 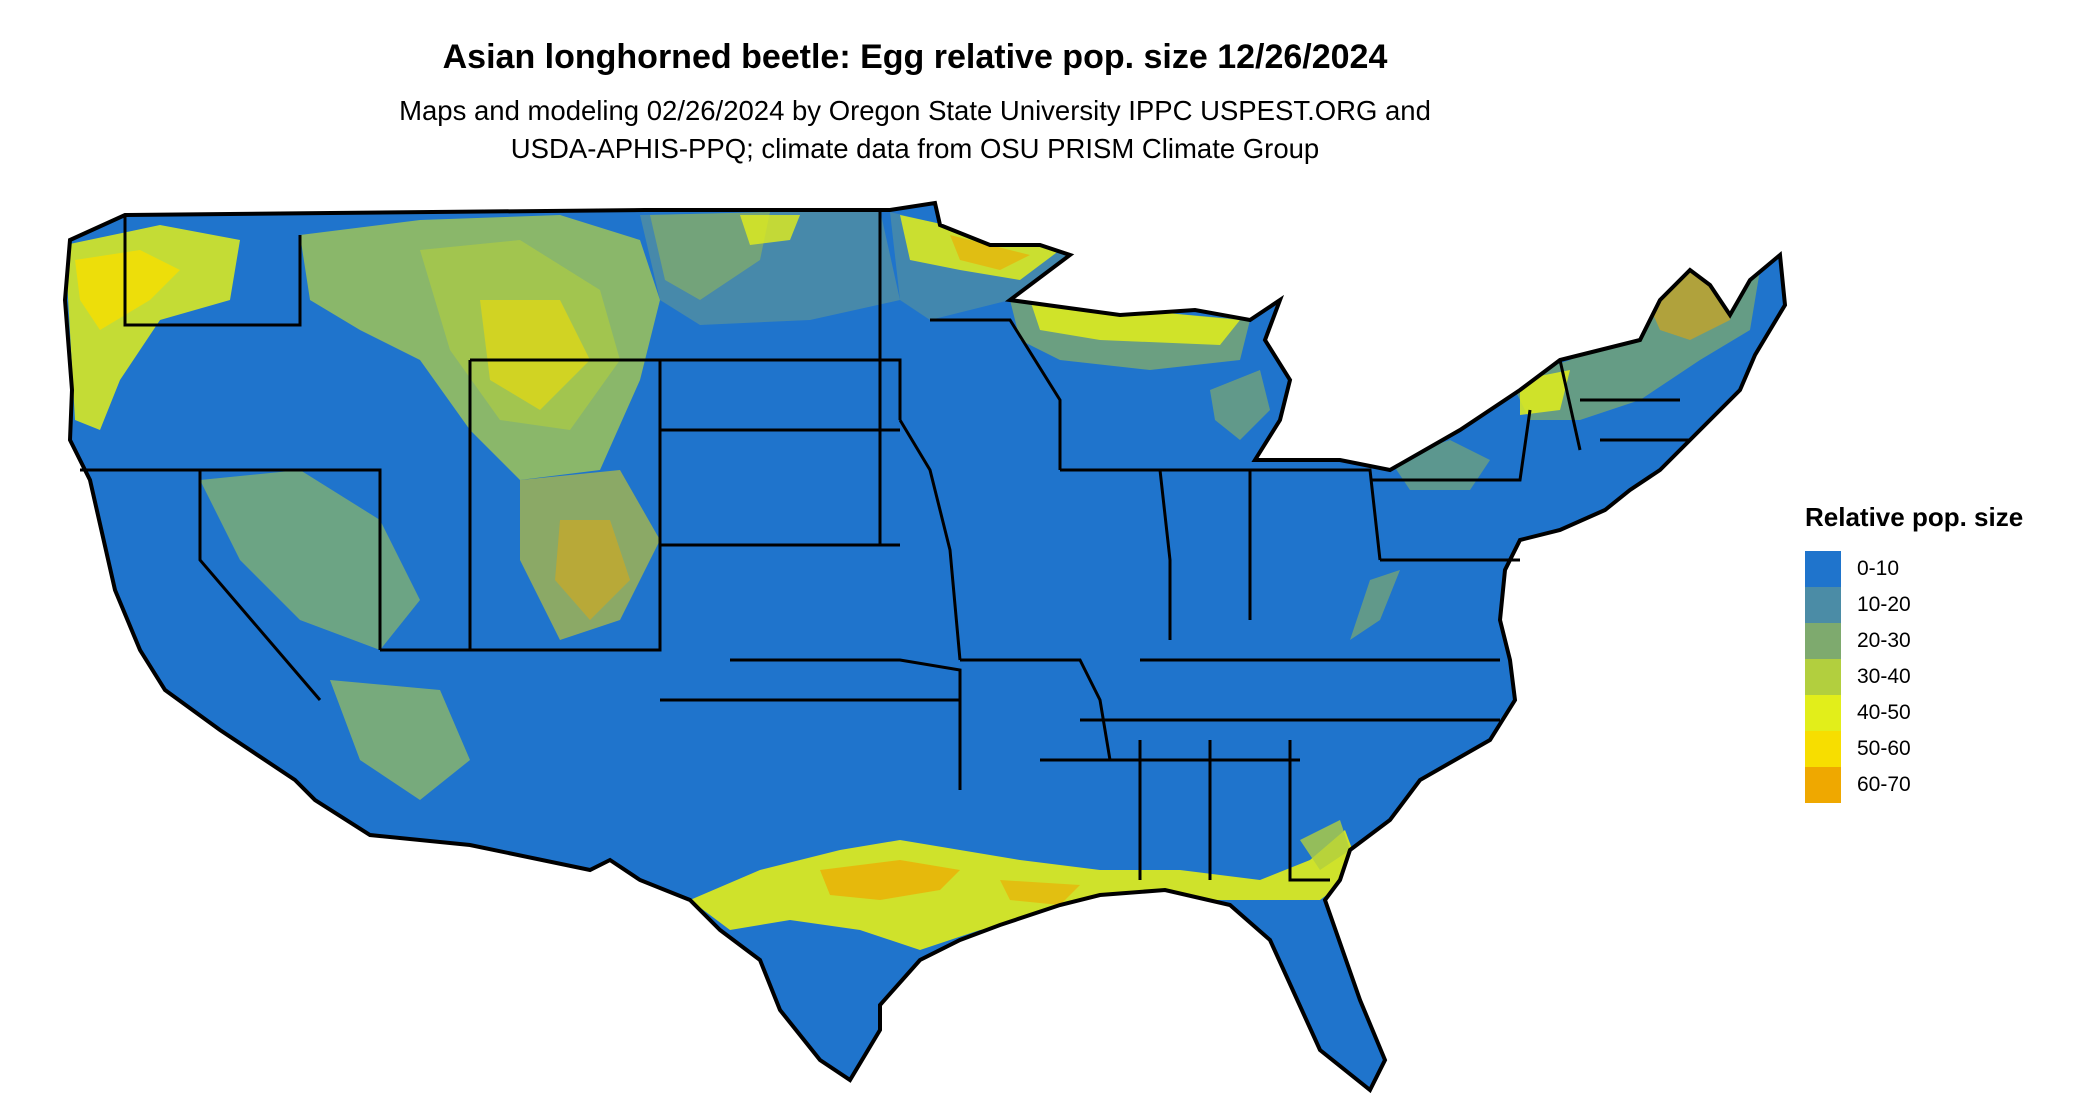 What do you see at coordinates (1914, 785) in the screenshot?
I see `legend-item: 60-70` at bounding box center [1914, 785].